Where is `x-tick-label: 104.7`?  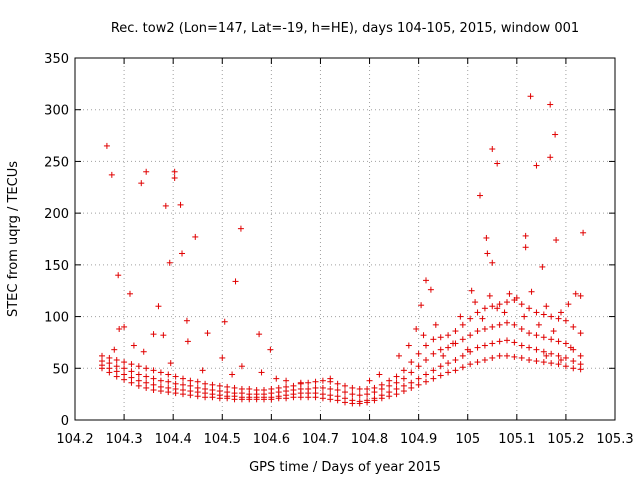 x-tick-label: 104.7 is located at coordinates (320, 439).